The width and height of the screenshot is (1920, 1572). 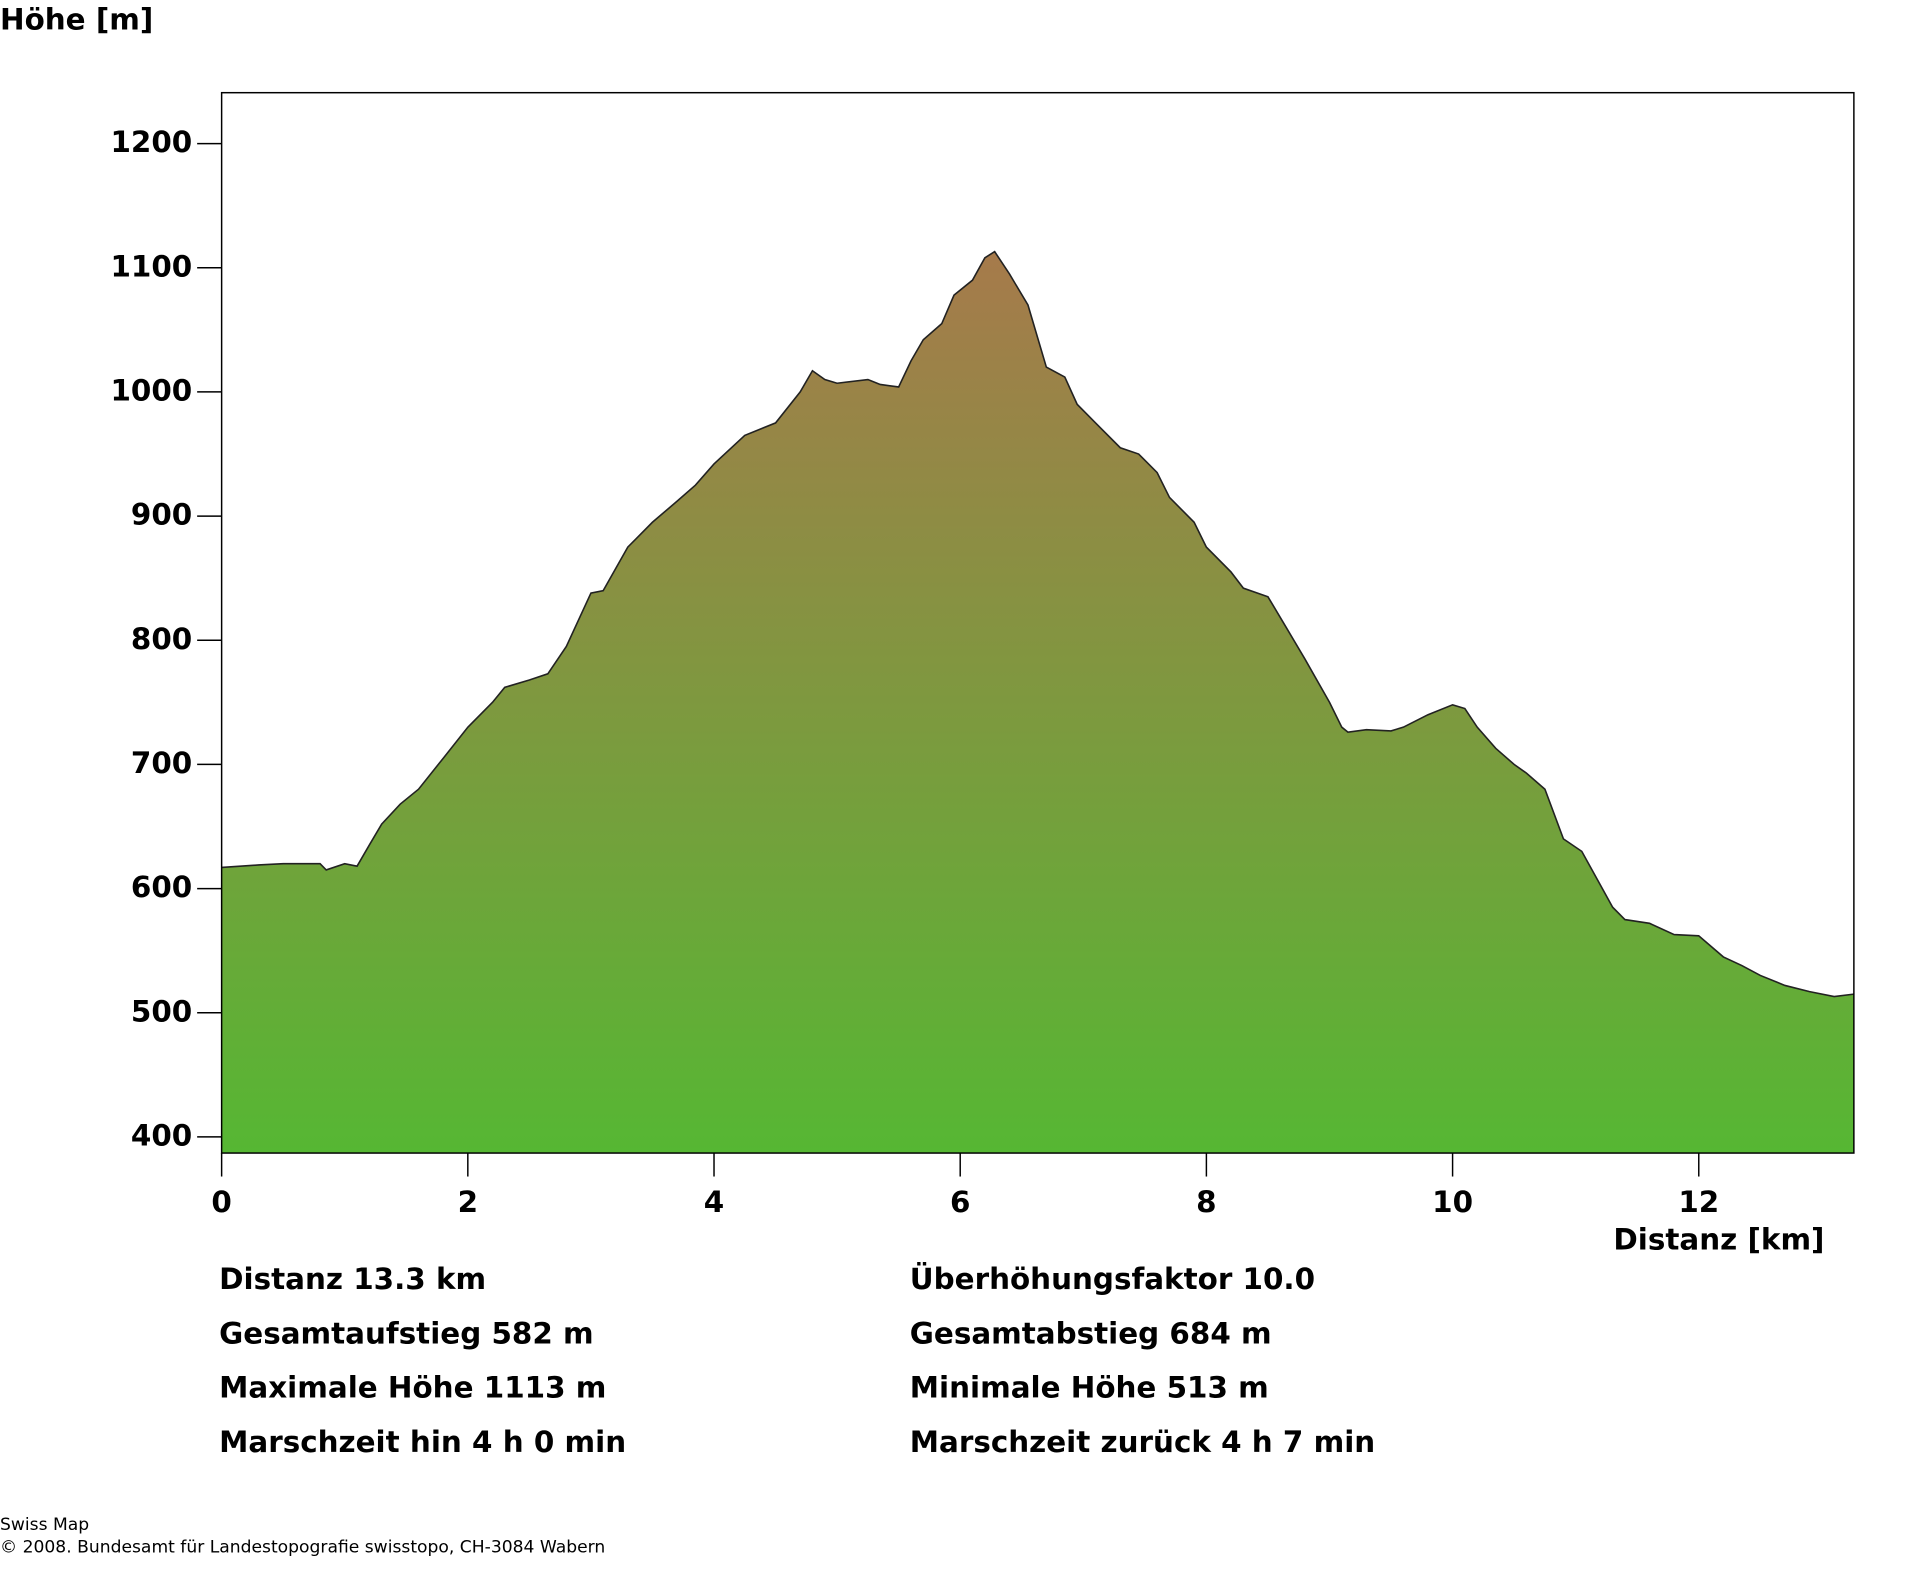 What do you see at coordinates (221, 1202) in the screenshot?
I see `x-tick-label: 0` at bounding box center [221, 1202].